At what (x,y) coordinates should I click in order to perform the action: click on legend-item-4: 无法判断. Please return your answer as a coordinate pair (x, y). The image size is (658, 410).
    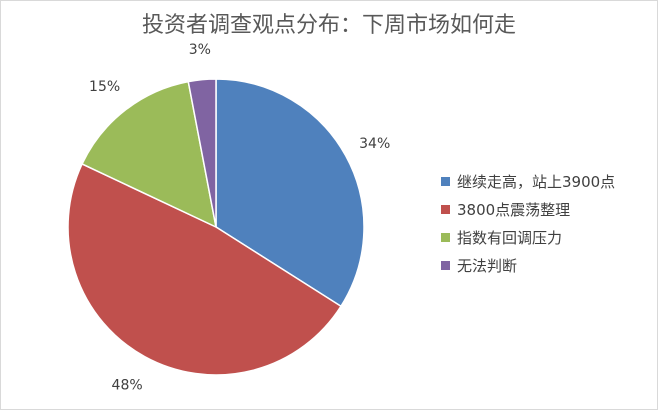
    Looking at the image, I should click on (528, 265).